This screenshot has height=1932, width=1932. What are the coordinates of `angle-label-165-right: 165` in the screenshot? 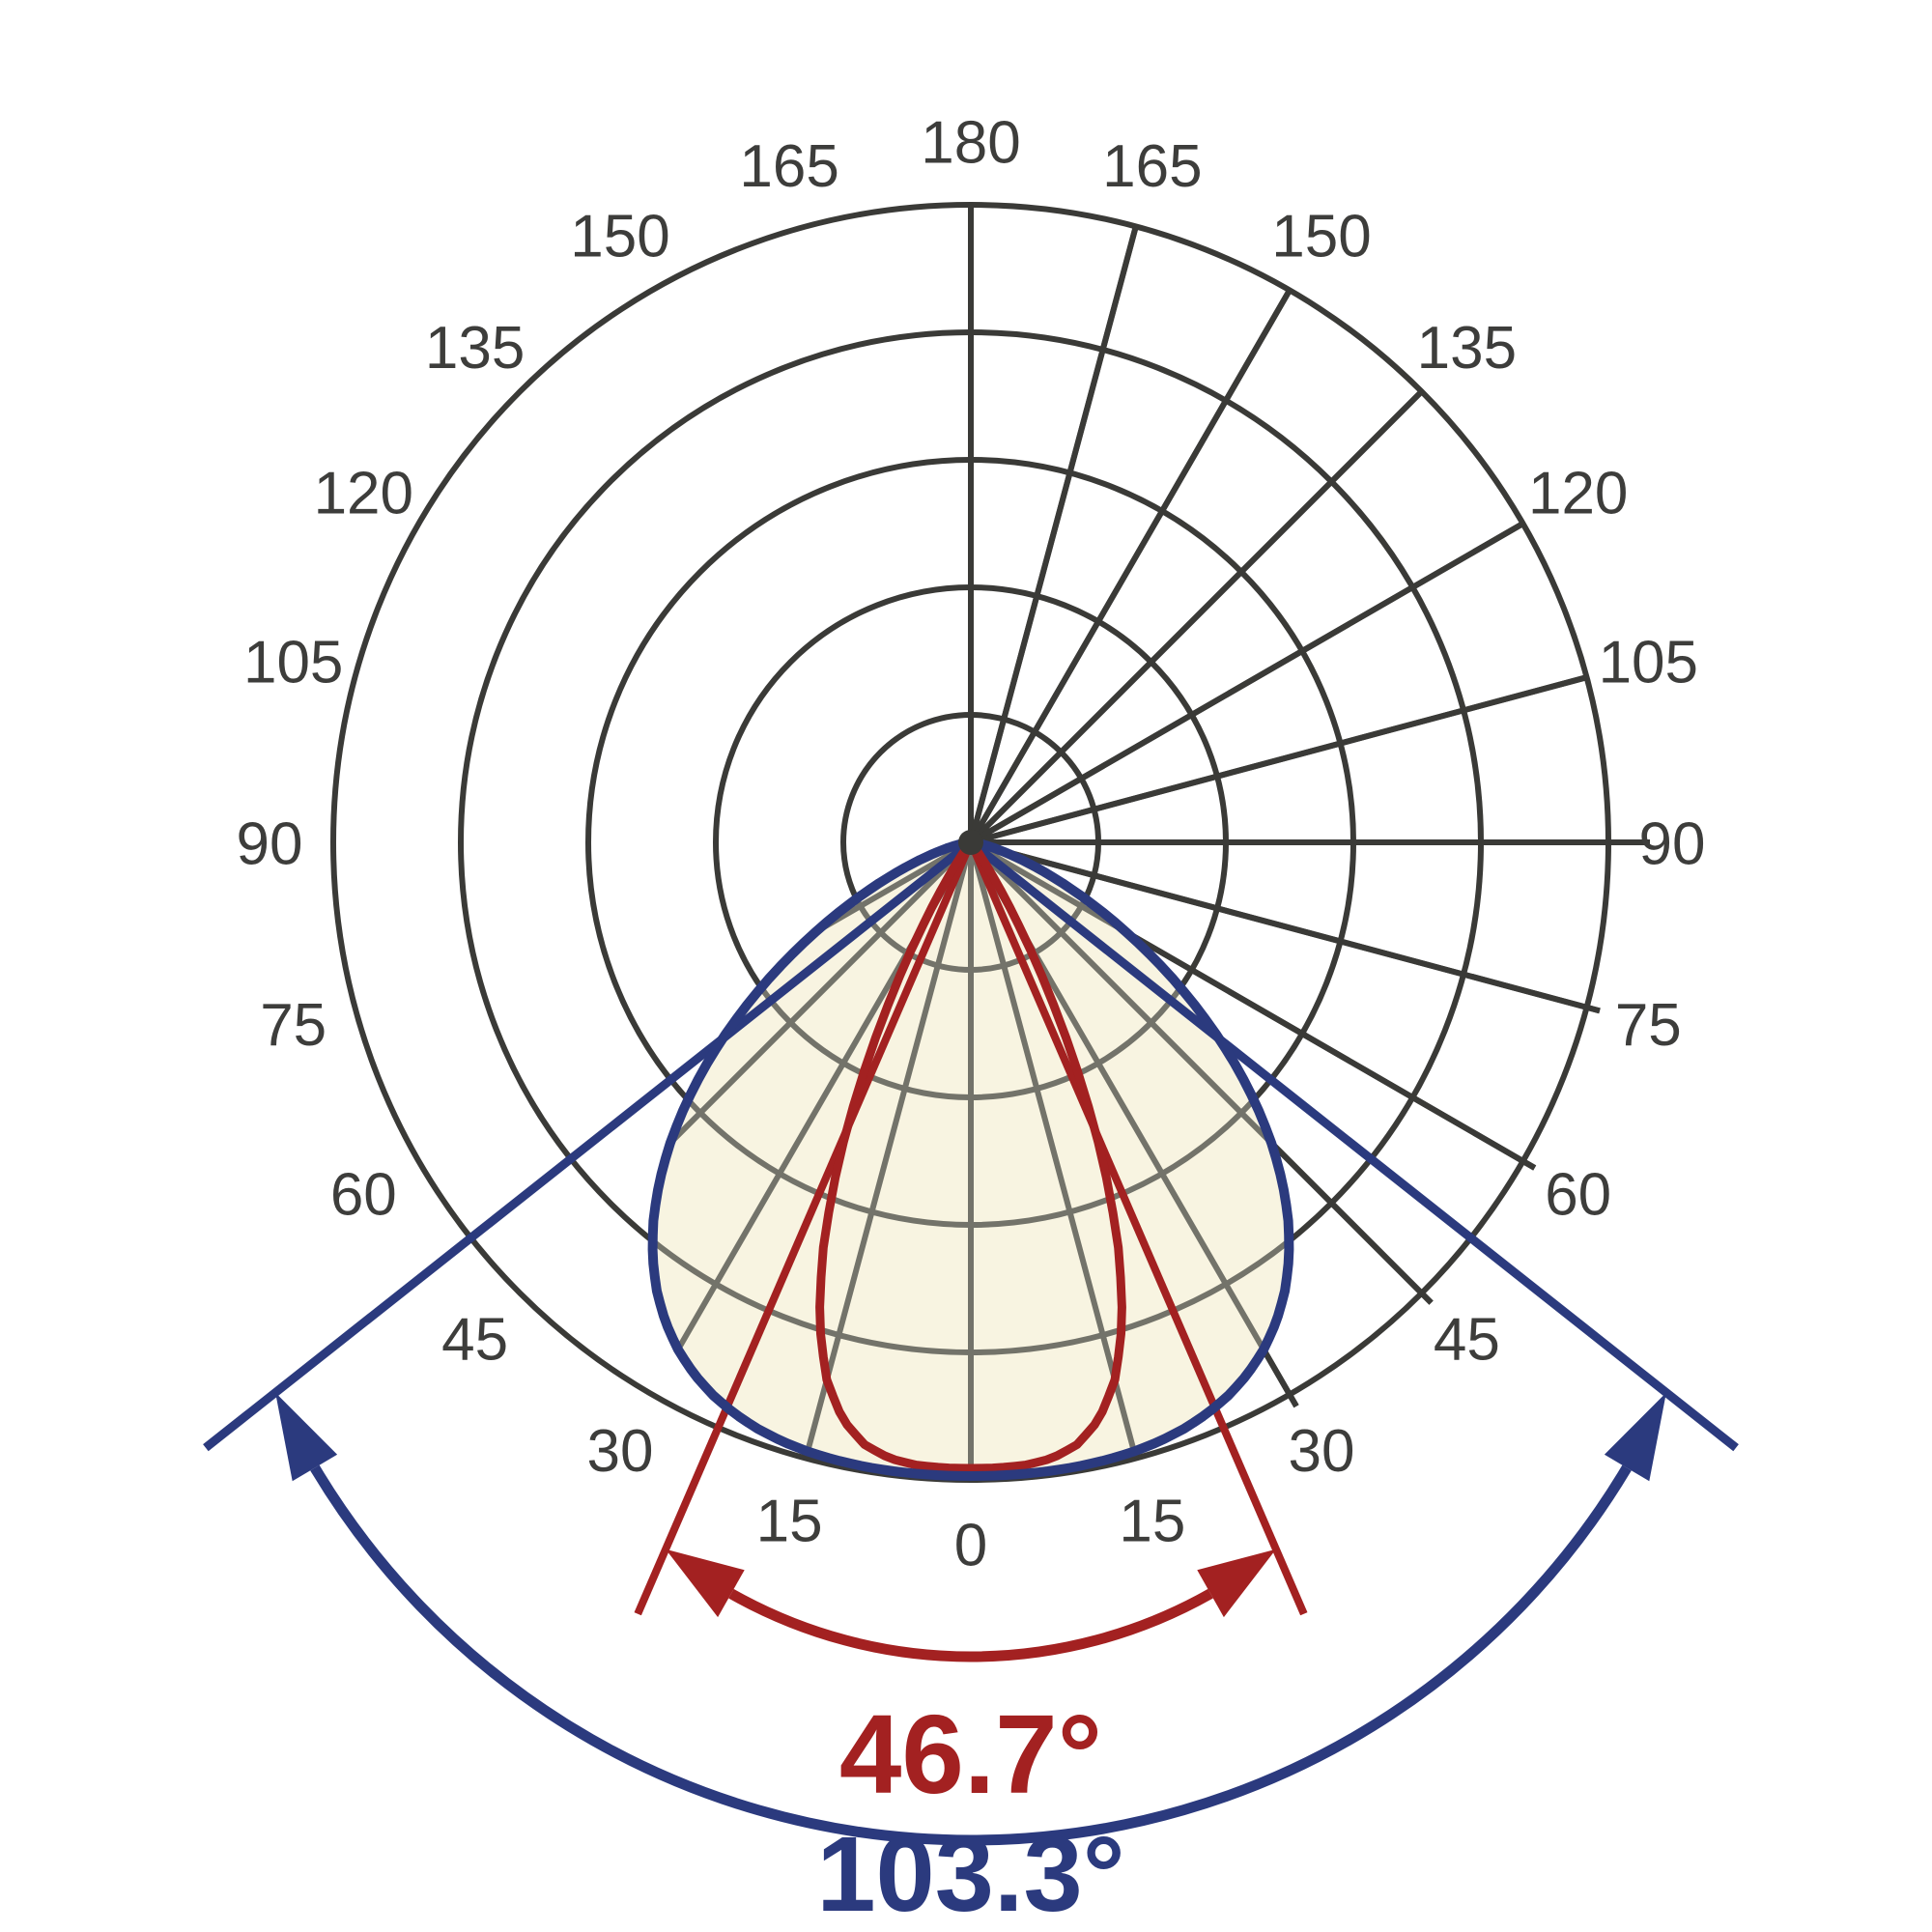 It's located at (1152, 166).